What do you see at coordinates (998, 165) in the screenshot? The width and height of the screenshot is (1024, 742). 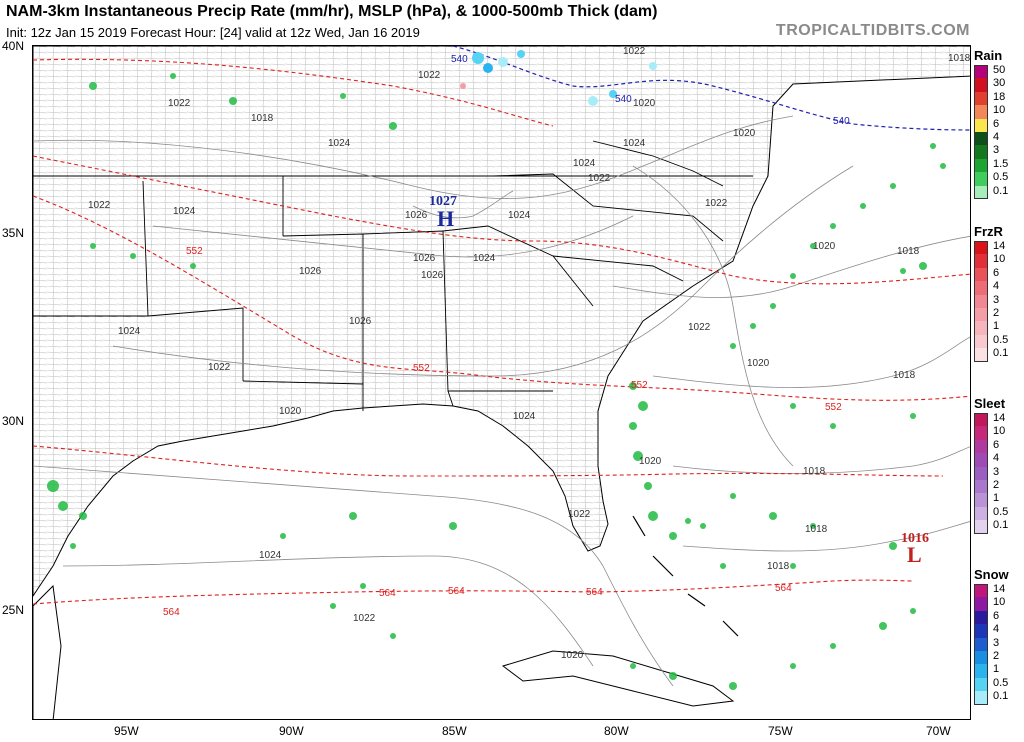 I see `legend-row: 1.5` at bounding box center [998, 165].